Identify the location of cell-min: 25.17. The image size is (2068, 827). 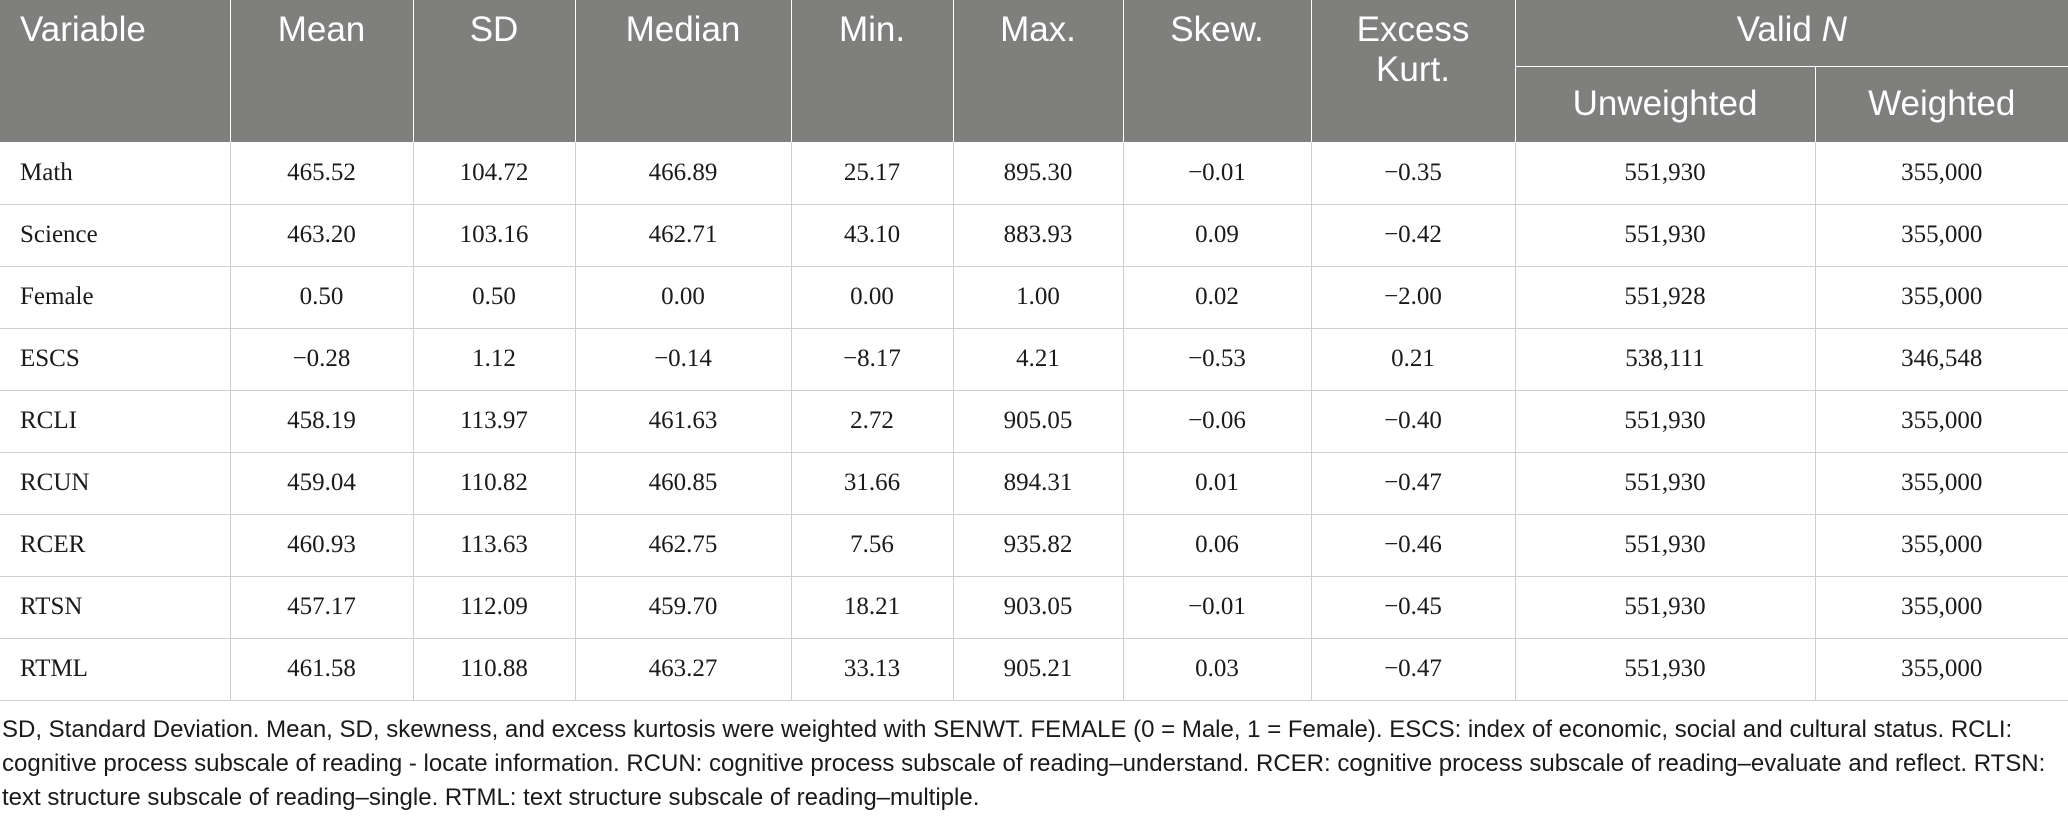
(872, 173).